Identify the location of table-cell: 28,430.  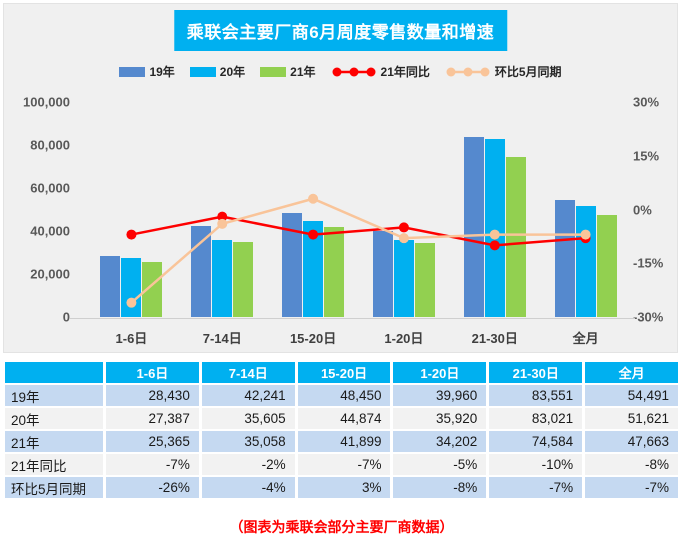
(152, 395).